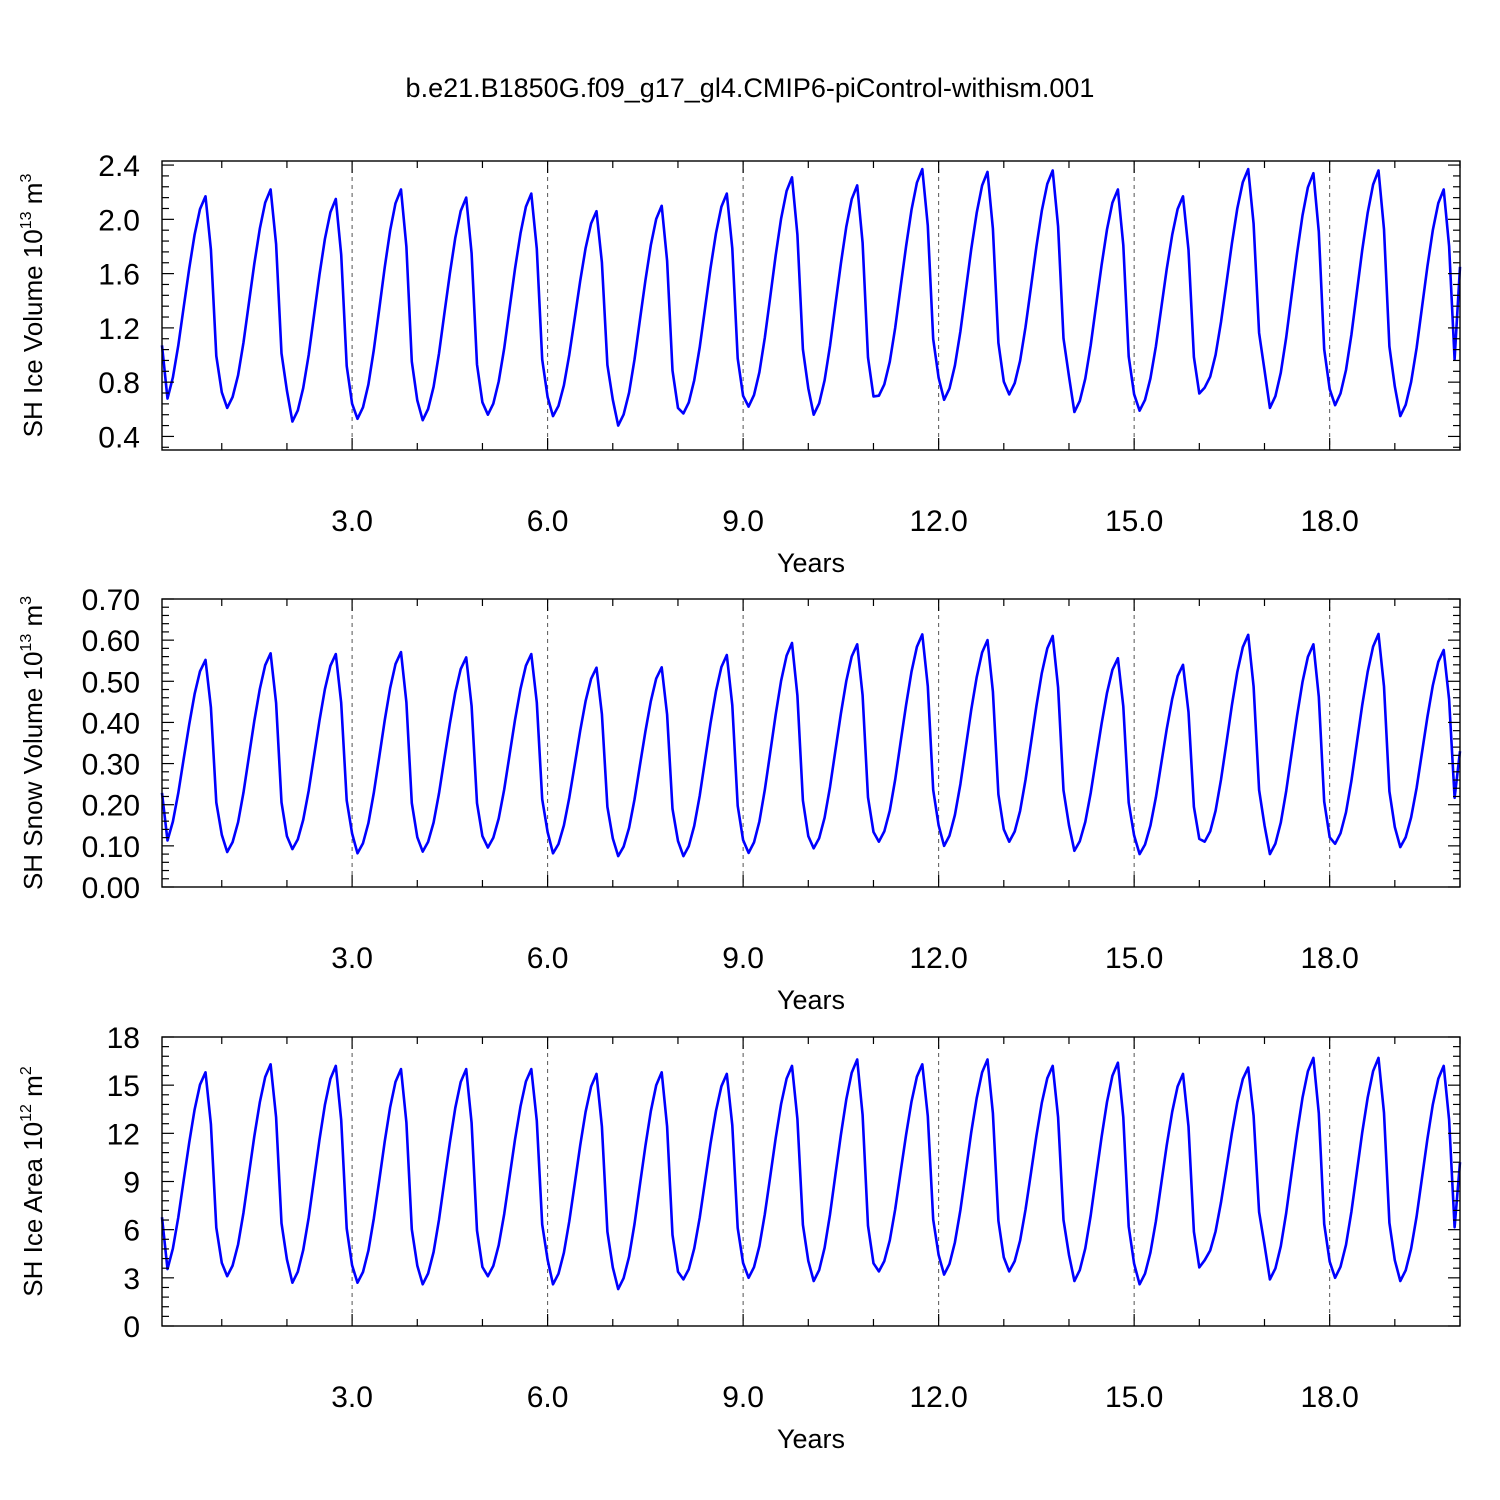  I want to click on y-tick-label: 18, so click(123, 1038).